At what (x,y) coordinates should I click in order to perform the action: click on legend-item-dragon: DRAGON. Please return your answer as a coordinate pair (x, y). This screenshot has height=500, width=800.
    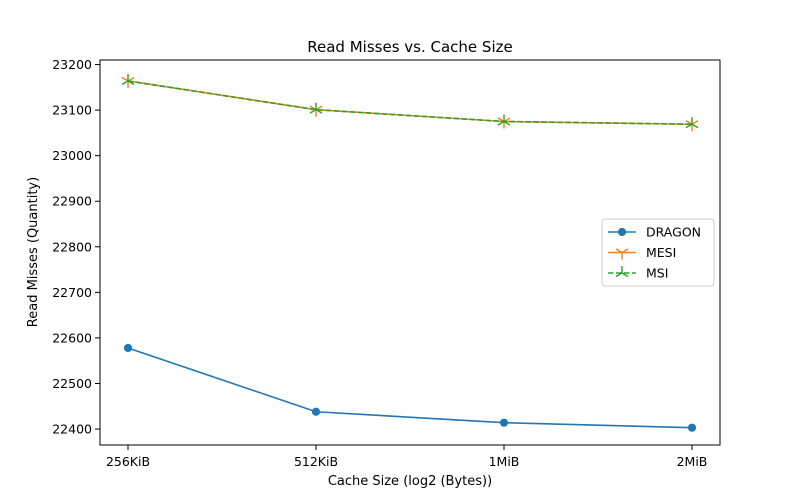
    Looking at the image, I should click on (654, 232).